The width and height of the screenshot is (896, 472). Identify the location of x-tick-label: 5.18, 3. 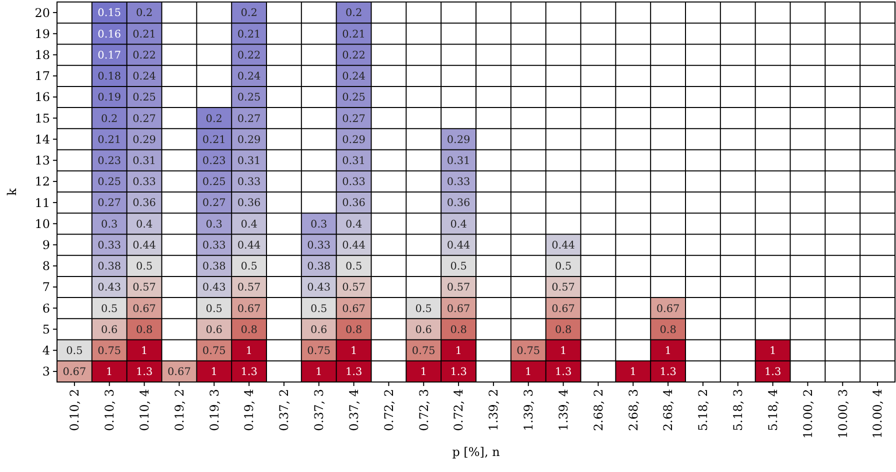
(738, 410).